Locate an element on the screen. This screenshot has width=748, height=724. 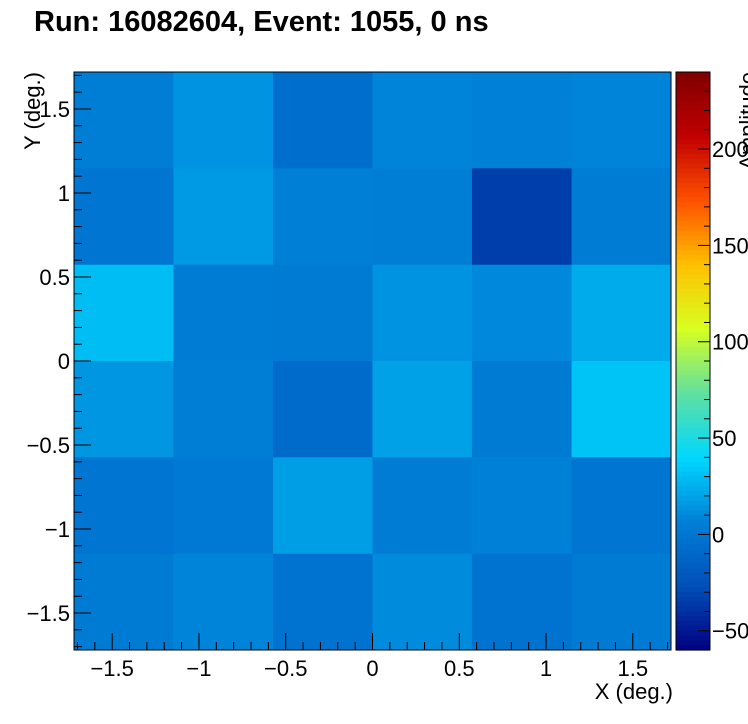
colorbar-title: Amplitude is located at coordinates (741, 121).